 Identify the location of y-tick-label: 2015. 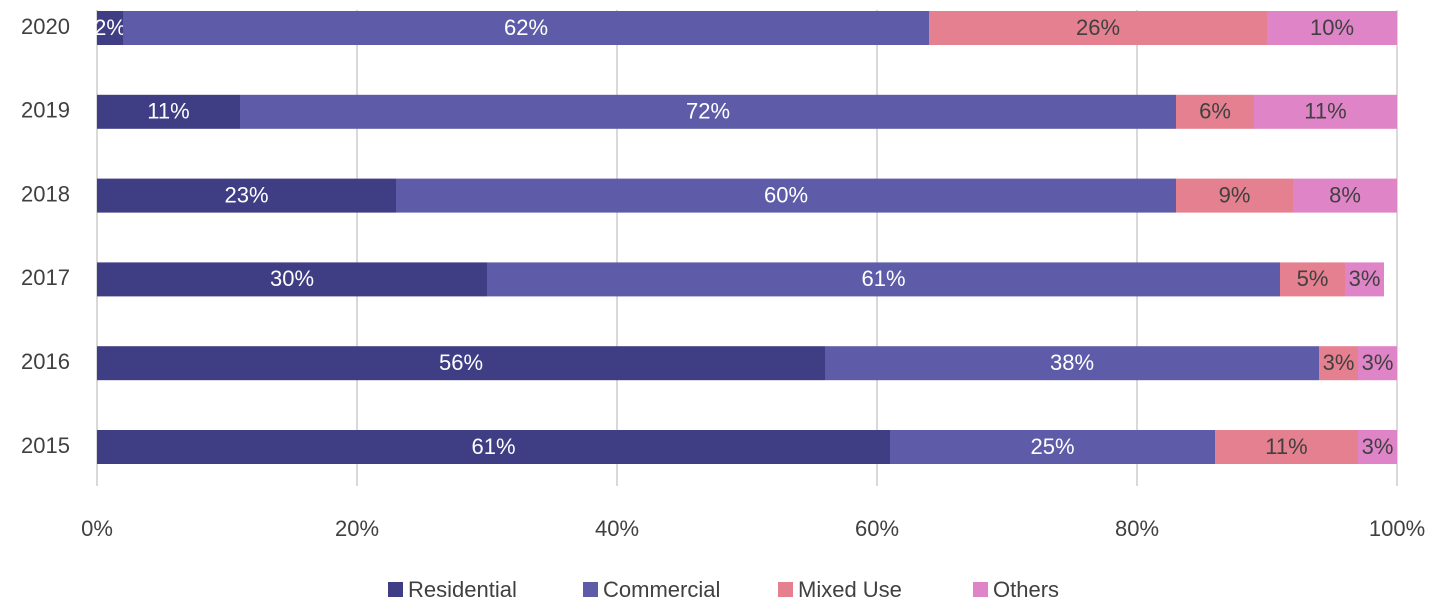
(45, 445).